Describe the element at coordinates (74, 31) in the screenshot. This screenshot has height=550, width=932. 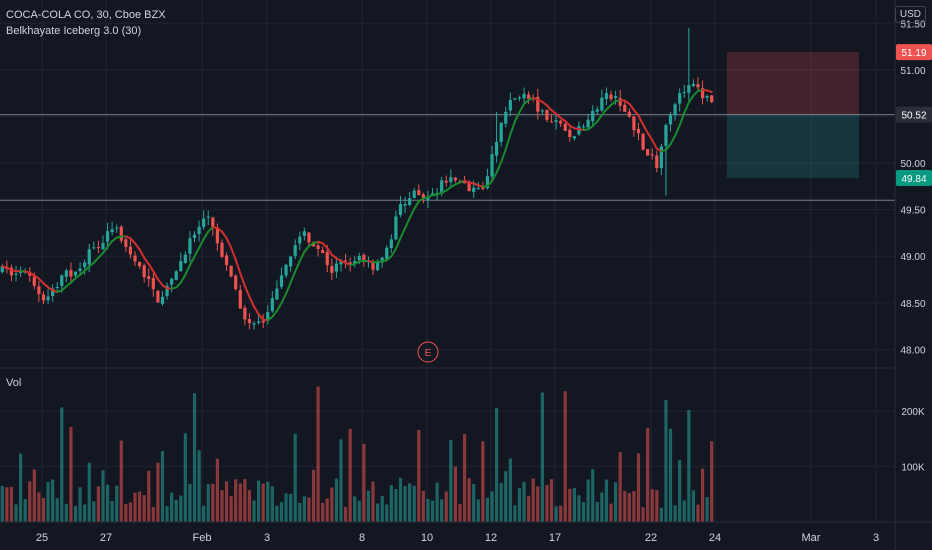
I see `indicator-title: Belkhayate Iceberg 3.0 (30)` at that location.